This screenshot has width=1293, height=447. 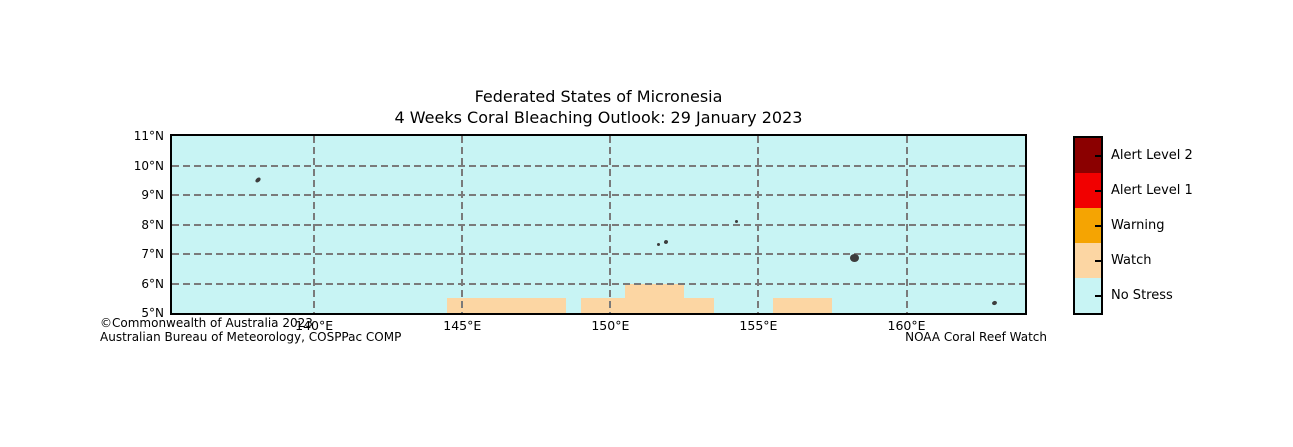 What do you see at coordinates (152, 195) in the screenshot?
I see `y-tick-label: 9°N` at bounding box center [152, 195].